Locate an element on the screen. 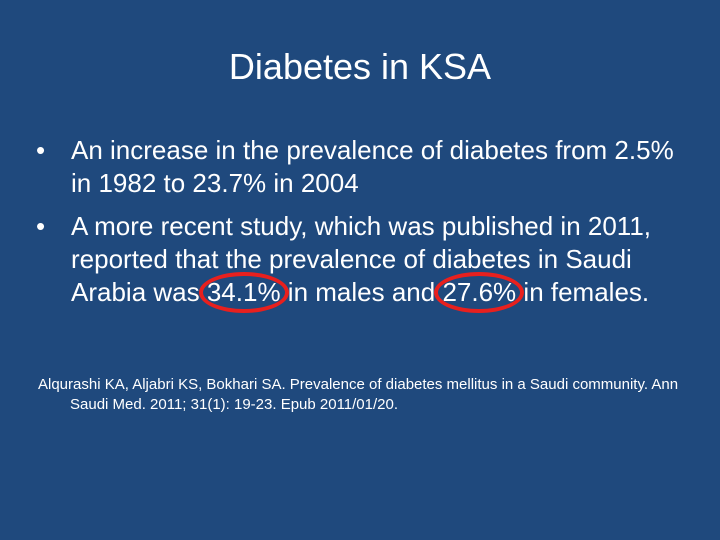 This screenshot has width=720, height=540. bullet-text-part: in females. is located at coordinates (583, 292).